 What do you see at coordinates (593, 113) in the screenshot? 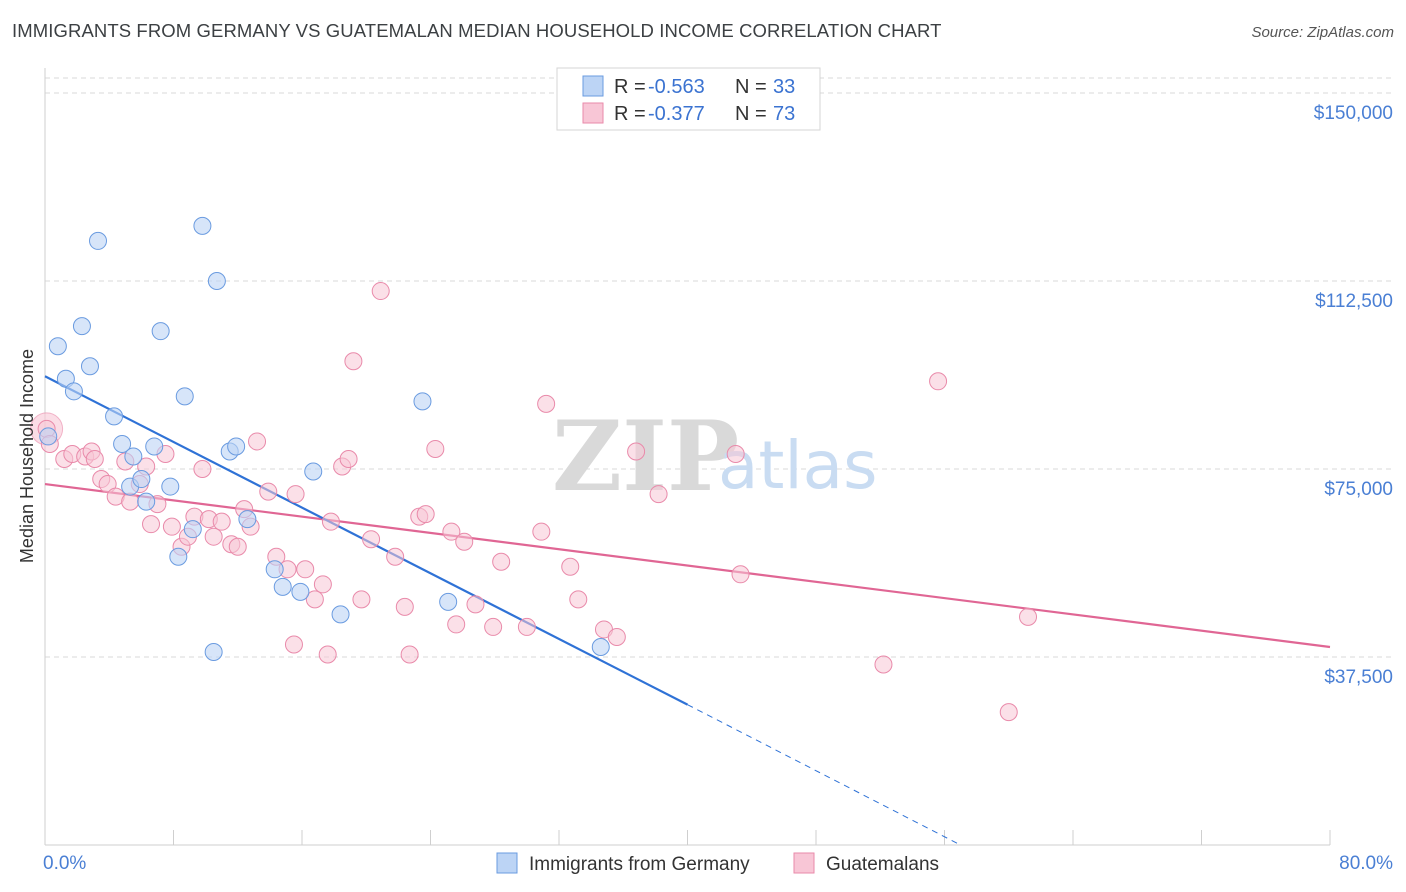
I see `legend-swatch-guatemalans` at bounding box center [593, 113].